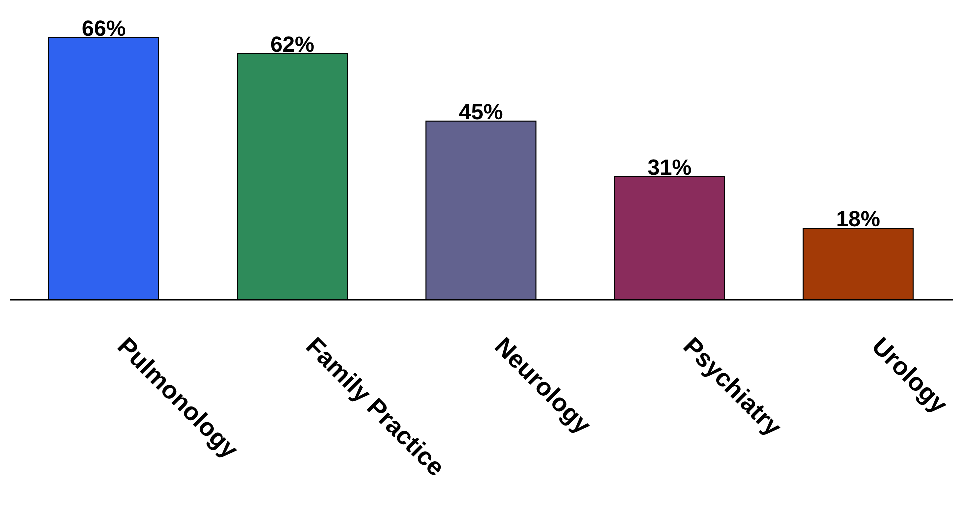 Image resolution: width=961 pixels, height=523 pixels. What do you see at coordinates (292, 44) in the screenshot?
I see `data-label: 62%` at bounding box center [292, 44].